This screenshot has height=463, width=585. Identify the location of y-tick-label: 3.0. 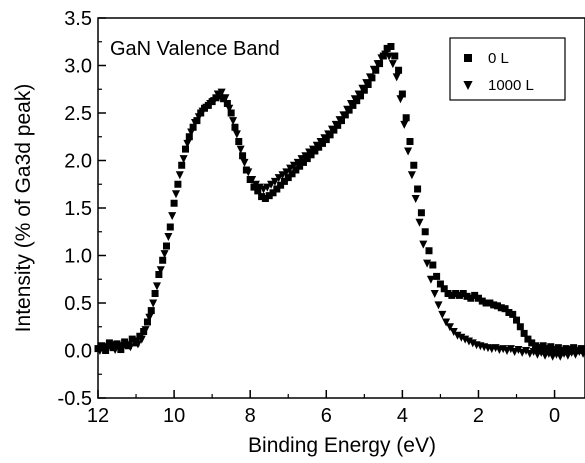
(78, 67).